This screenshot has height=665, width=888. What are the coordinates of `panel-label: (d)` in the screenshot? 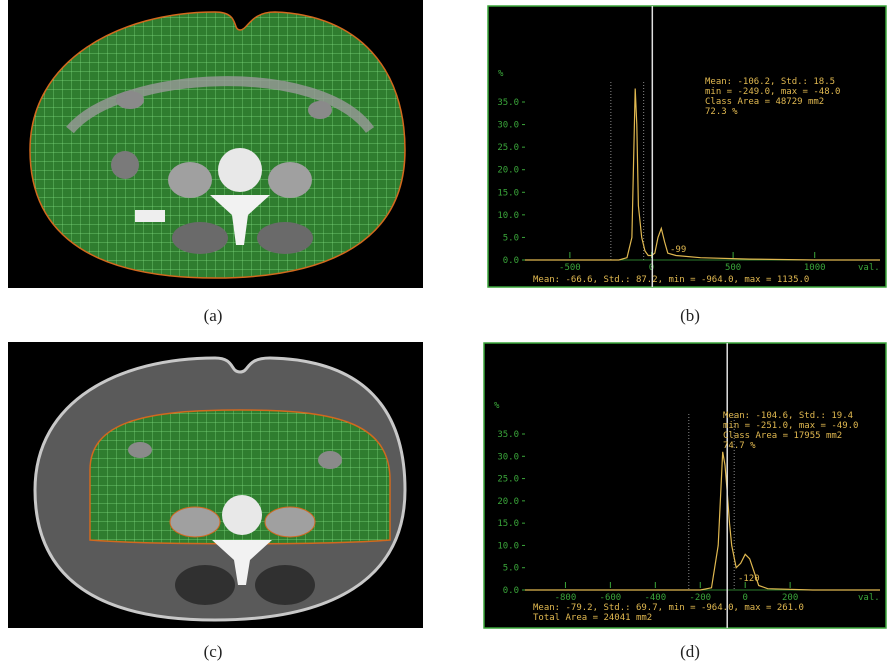 It's located at (690, 651).